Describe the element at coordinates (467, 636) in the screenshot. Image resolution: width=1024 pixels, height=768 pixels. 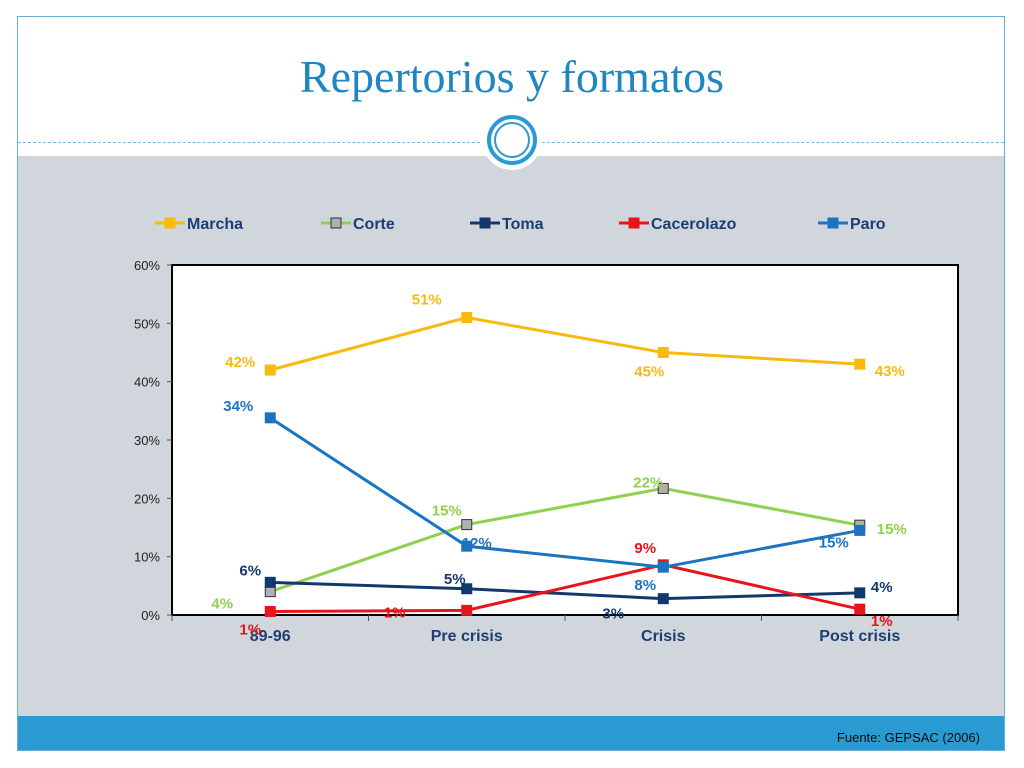
I see `x-category-label: Pre crisis` at that location.